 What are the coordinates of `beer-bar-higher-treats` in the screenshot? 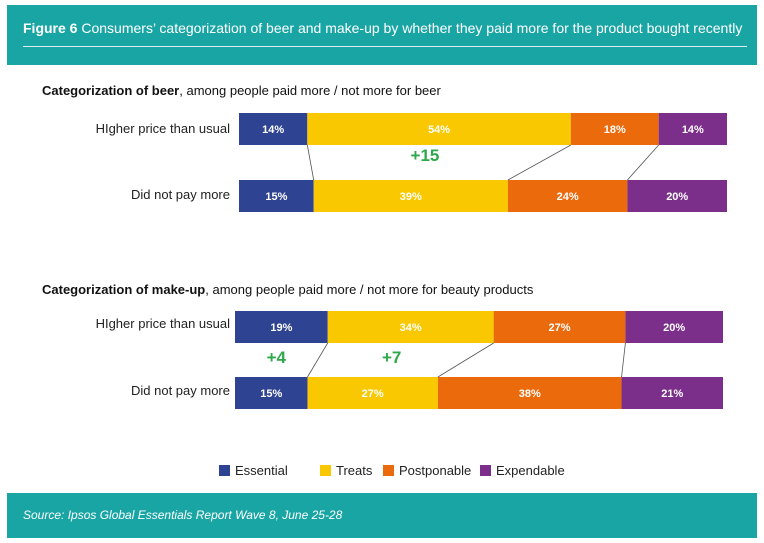 It's located at (439, 129).